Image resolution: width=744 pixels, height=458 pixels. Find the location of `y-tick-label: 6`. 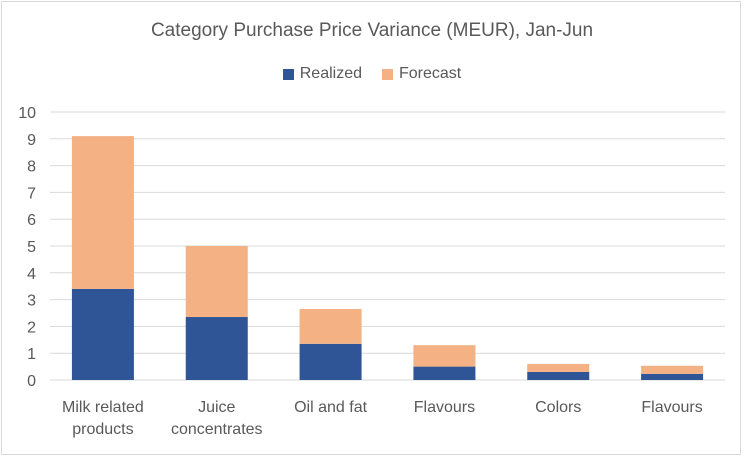

y-tick-label: 6 is located at coordinates (31, 220).